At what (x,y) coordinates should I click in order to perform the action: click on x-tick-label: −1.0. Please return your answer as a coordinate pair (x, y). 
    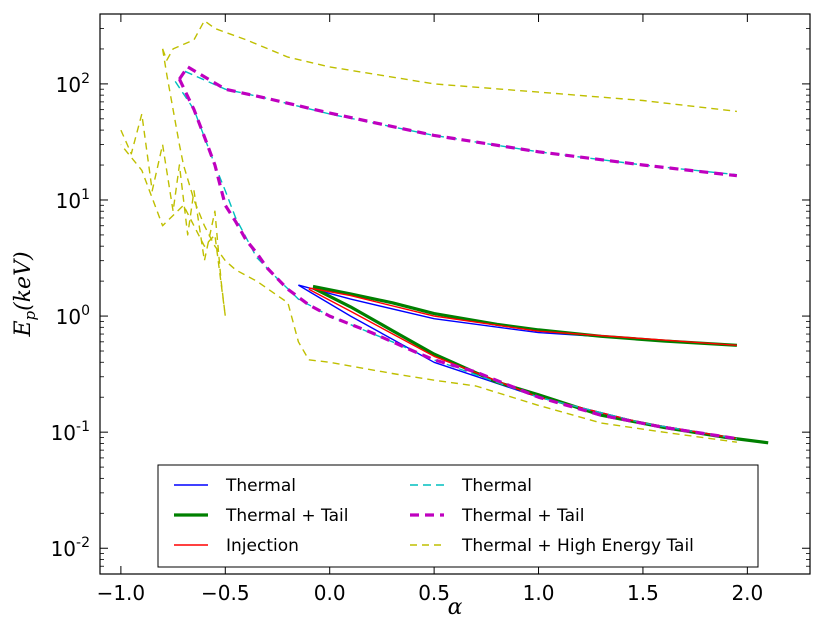
    Looking at the image, I should click on (121, 593).